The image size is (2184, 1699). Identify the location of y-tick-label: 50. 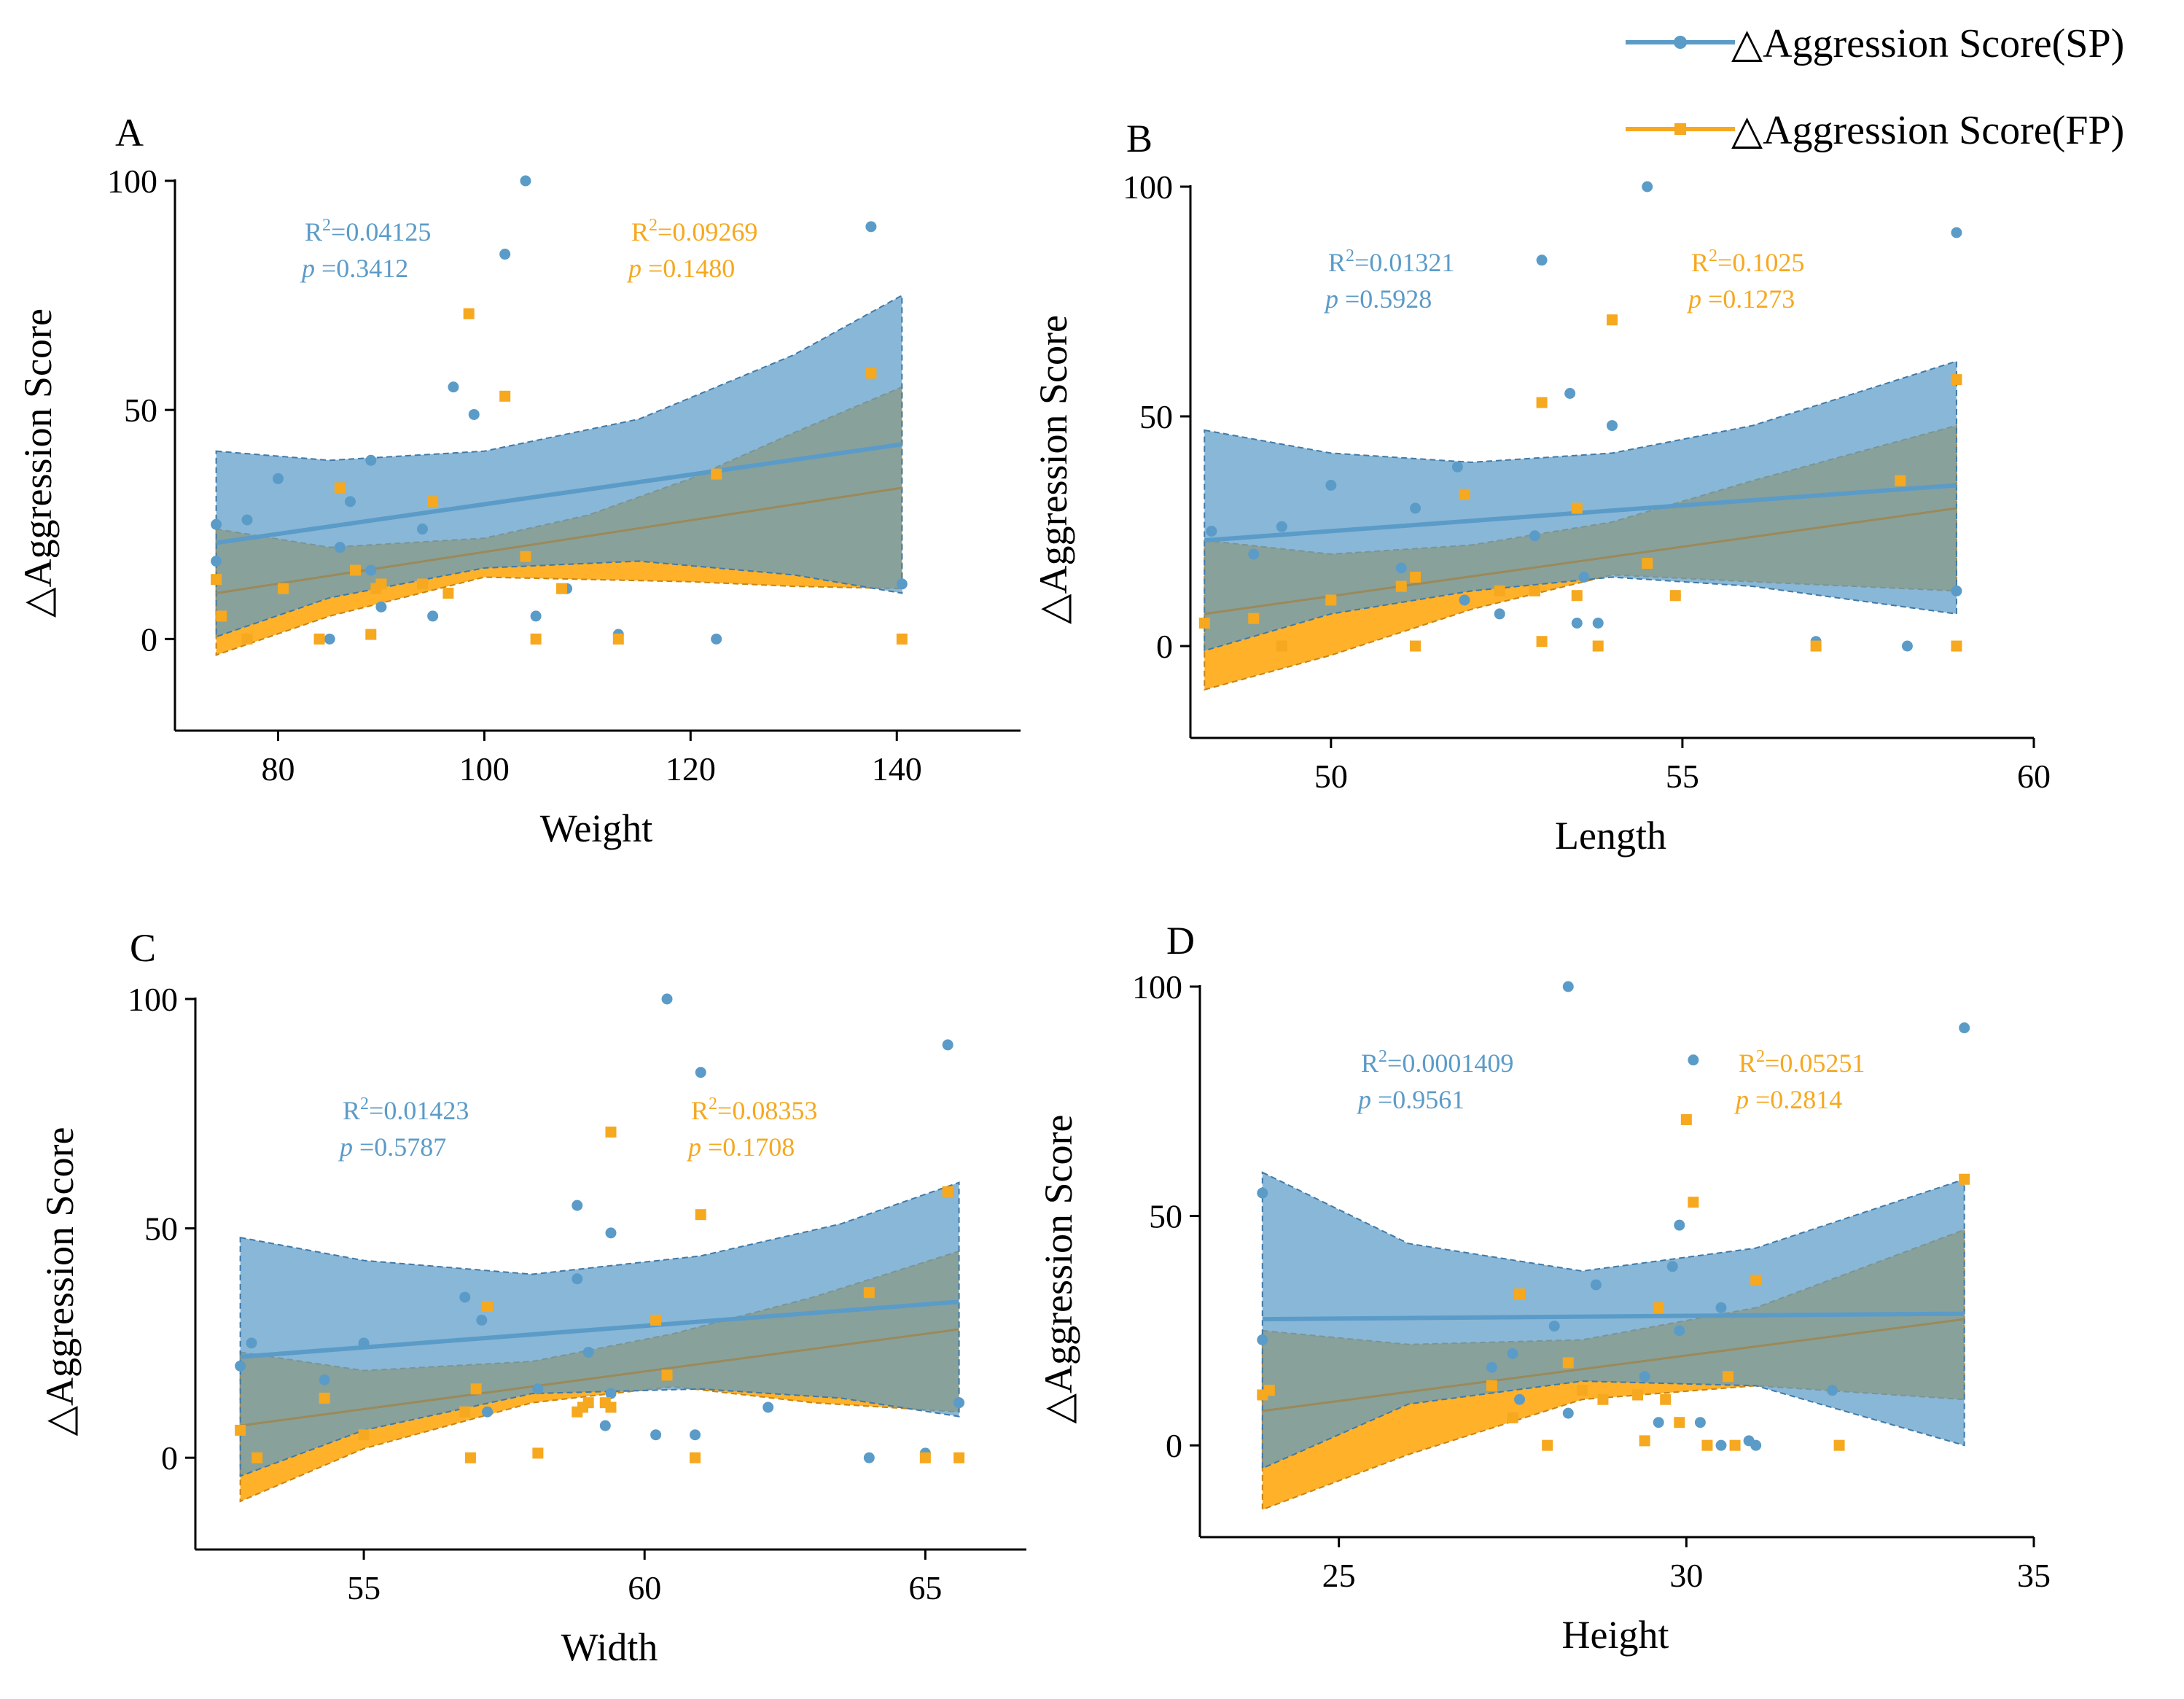
(1156, 416).